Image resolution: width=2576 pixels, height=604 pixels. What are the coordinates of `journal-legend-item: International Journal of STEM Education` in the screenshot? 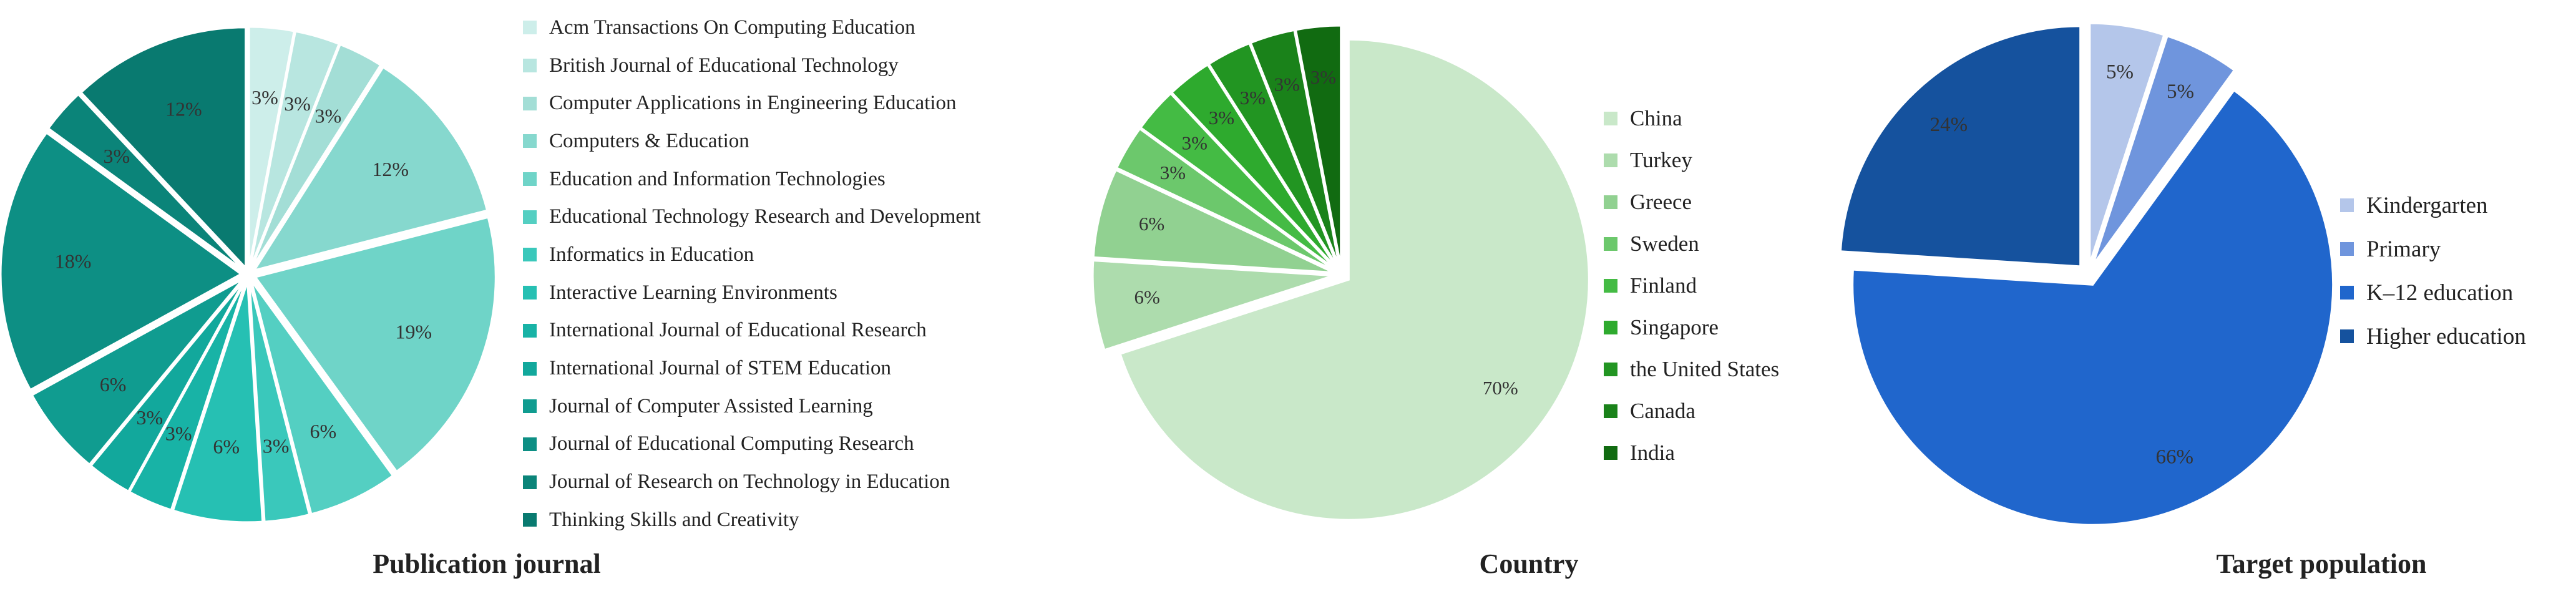 It's located at (752, 368).